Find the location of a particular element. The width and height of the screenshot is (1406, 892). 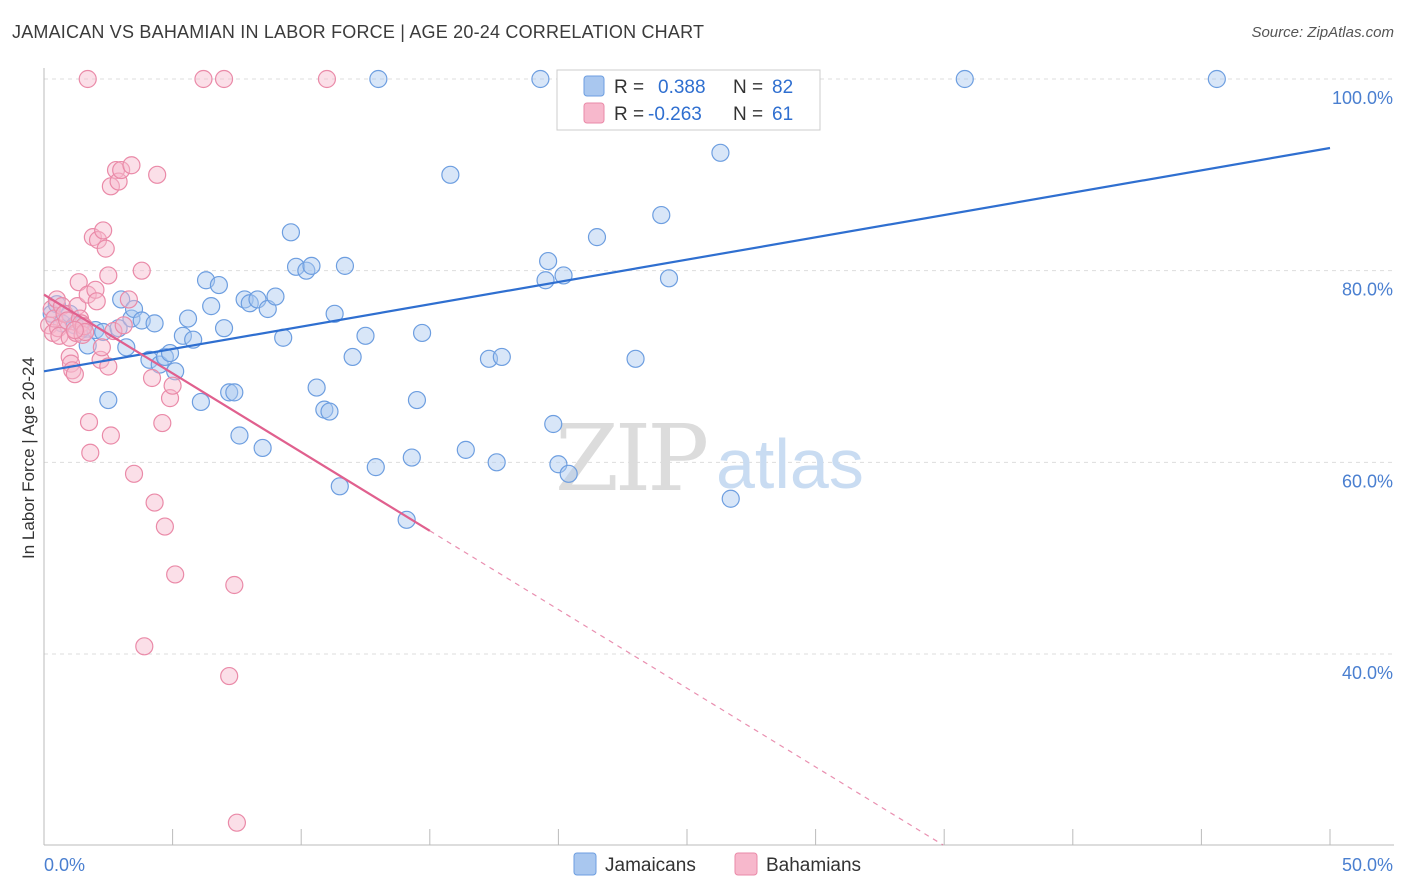

stats-n-value-jamaicans: 82 is located at coordinates (782, 87).